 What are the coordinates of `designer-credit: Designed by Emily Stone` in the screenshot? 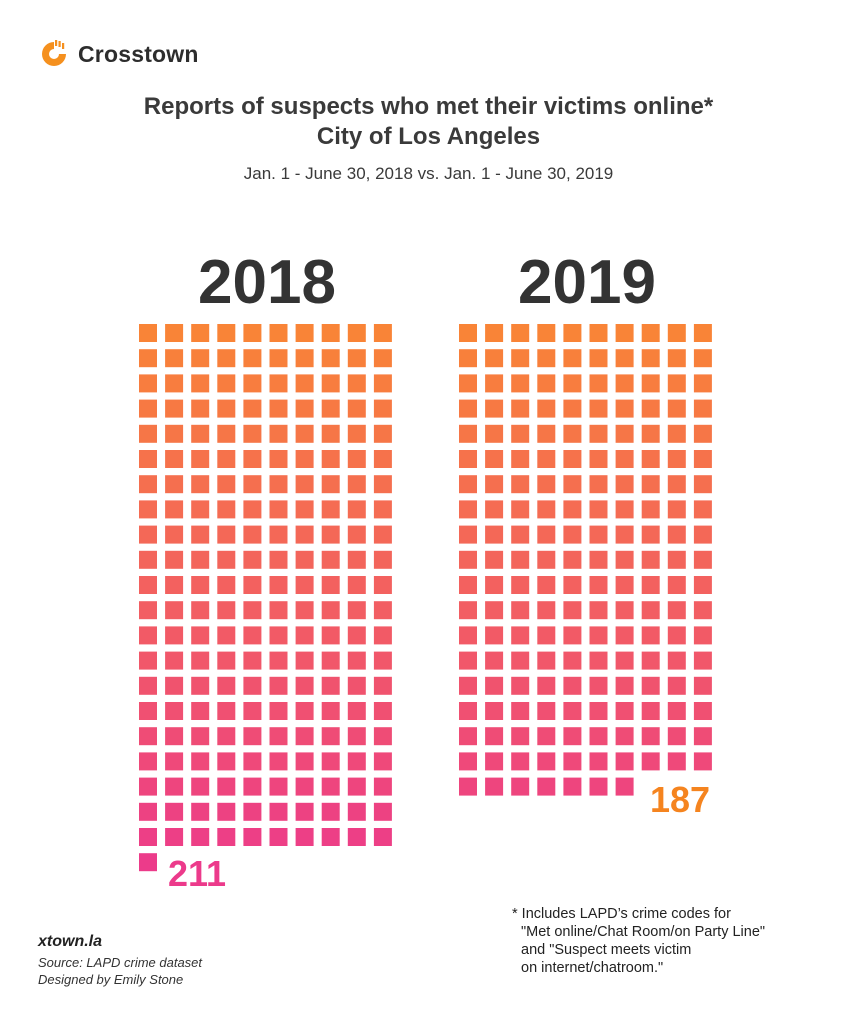 It's located at (111, 979).